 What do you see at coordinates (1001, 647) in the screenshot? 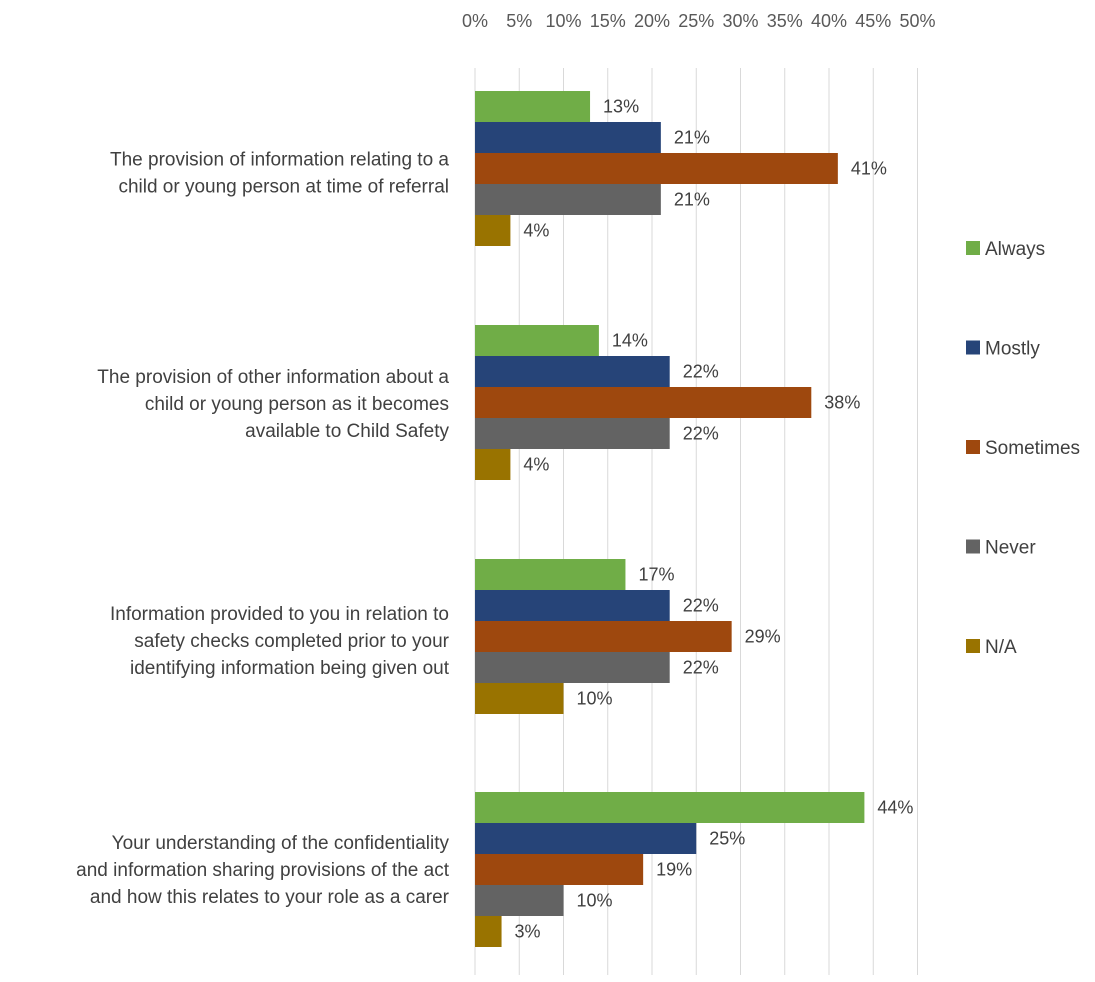
I see `legend-label: N/A` at bounding box center [1001, 647].